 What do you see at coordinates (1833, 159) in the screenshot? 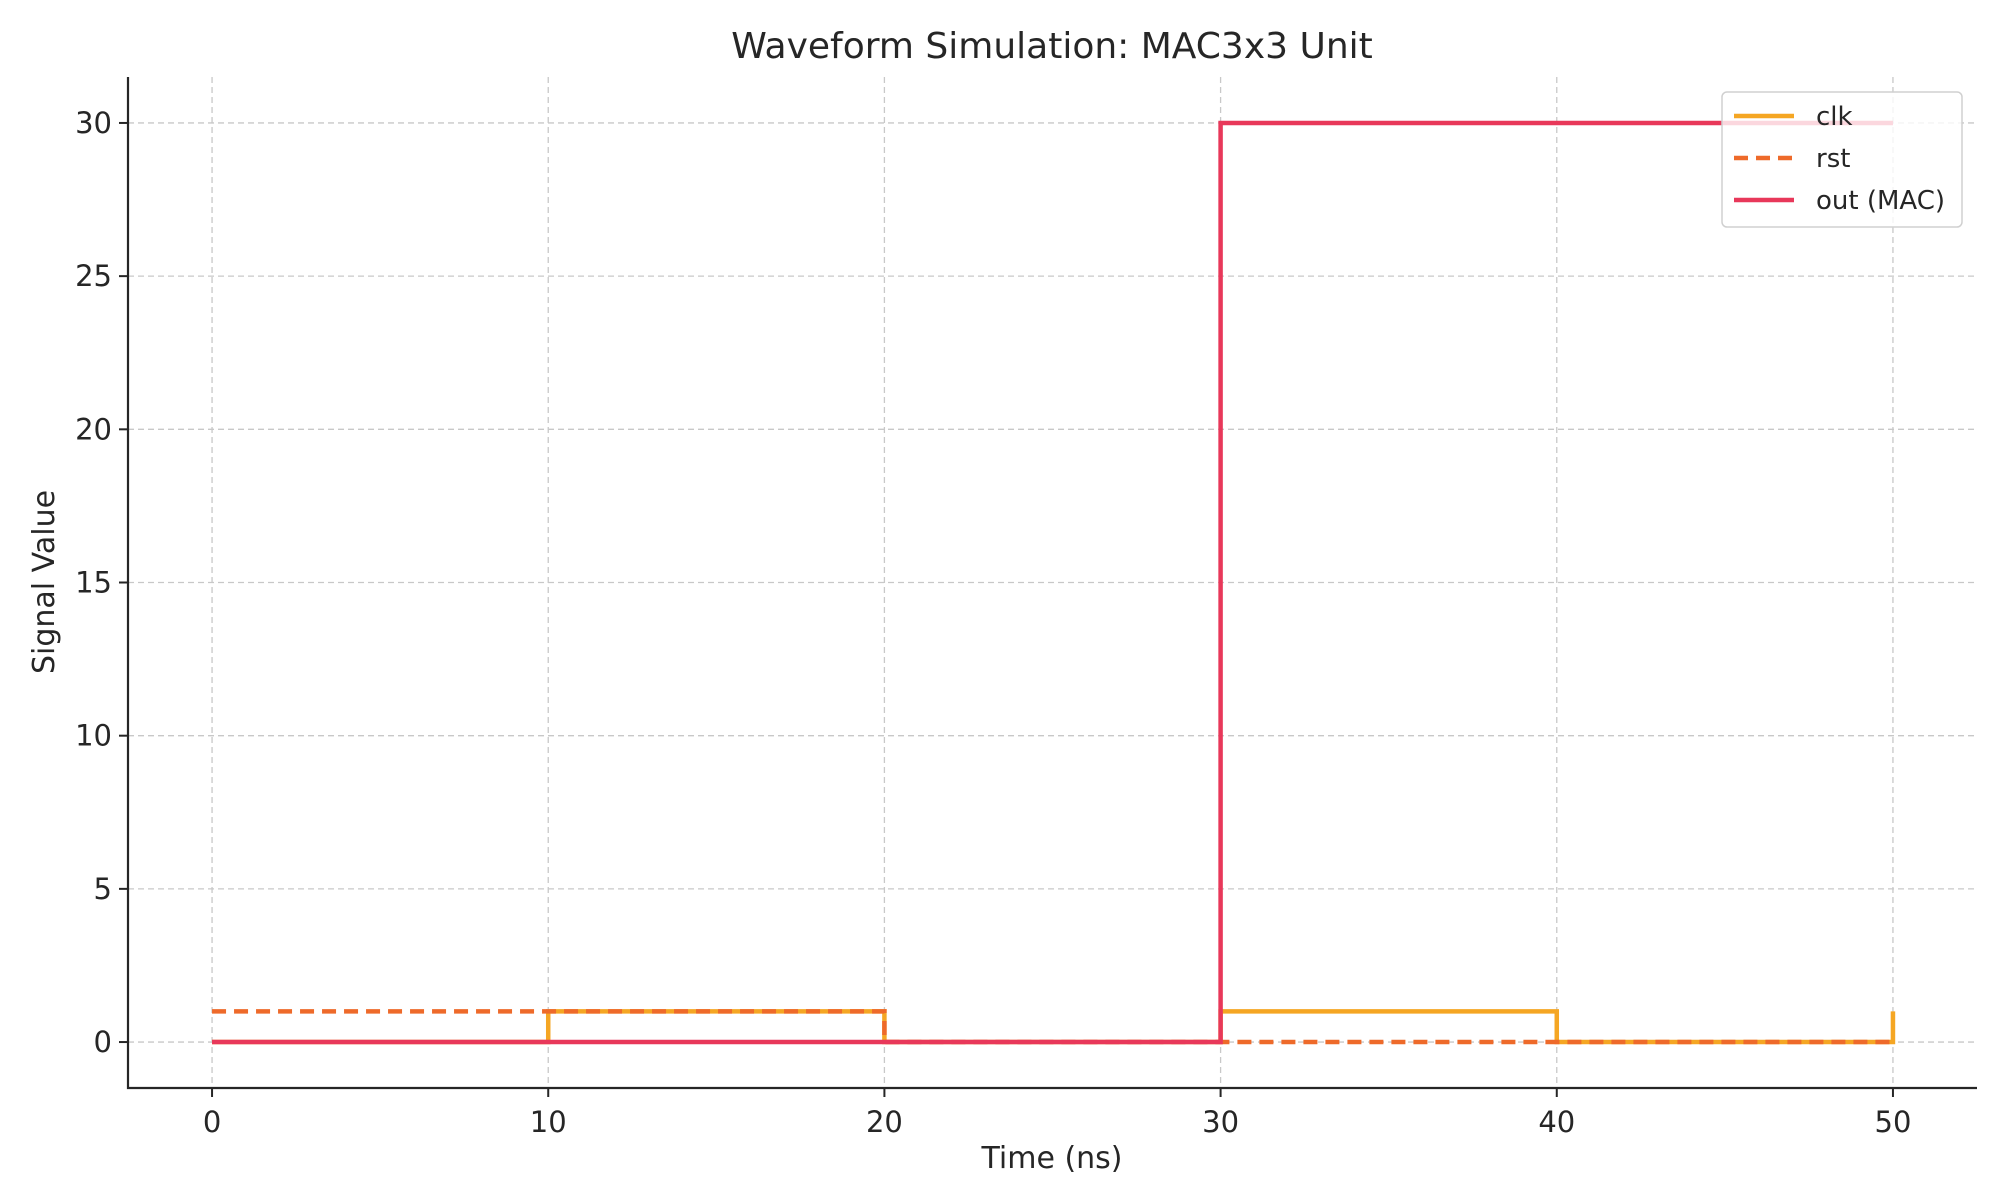
I see `legend-label-1: rst` at bounding box center [1833, 159].